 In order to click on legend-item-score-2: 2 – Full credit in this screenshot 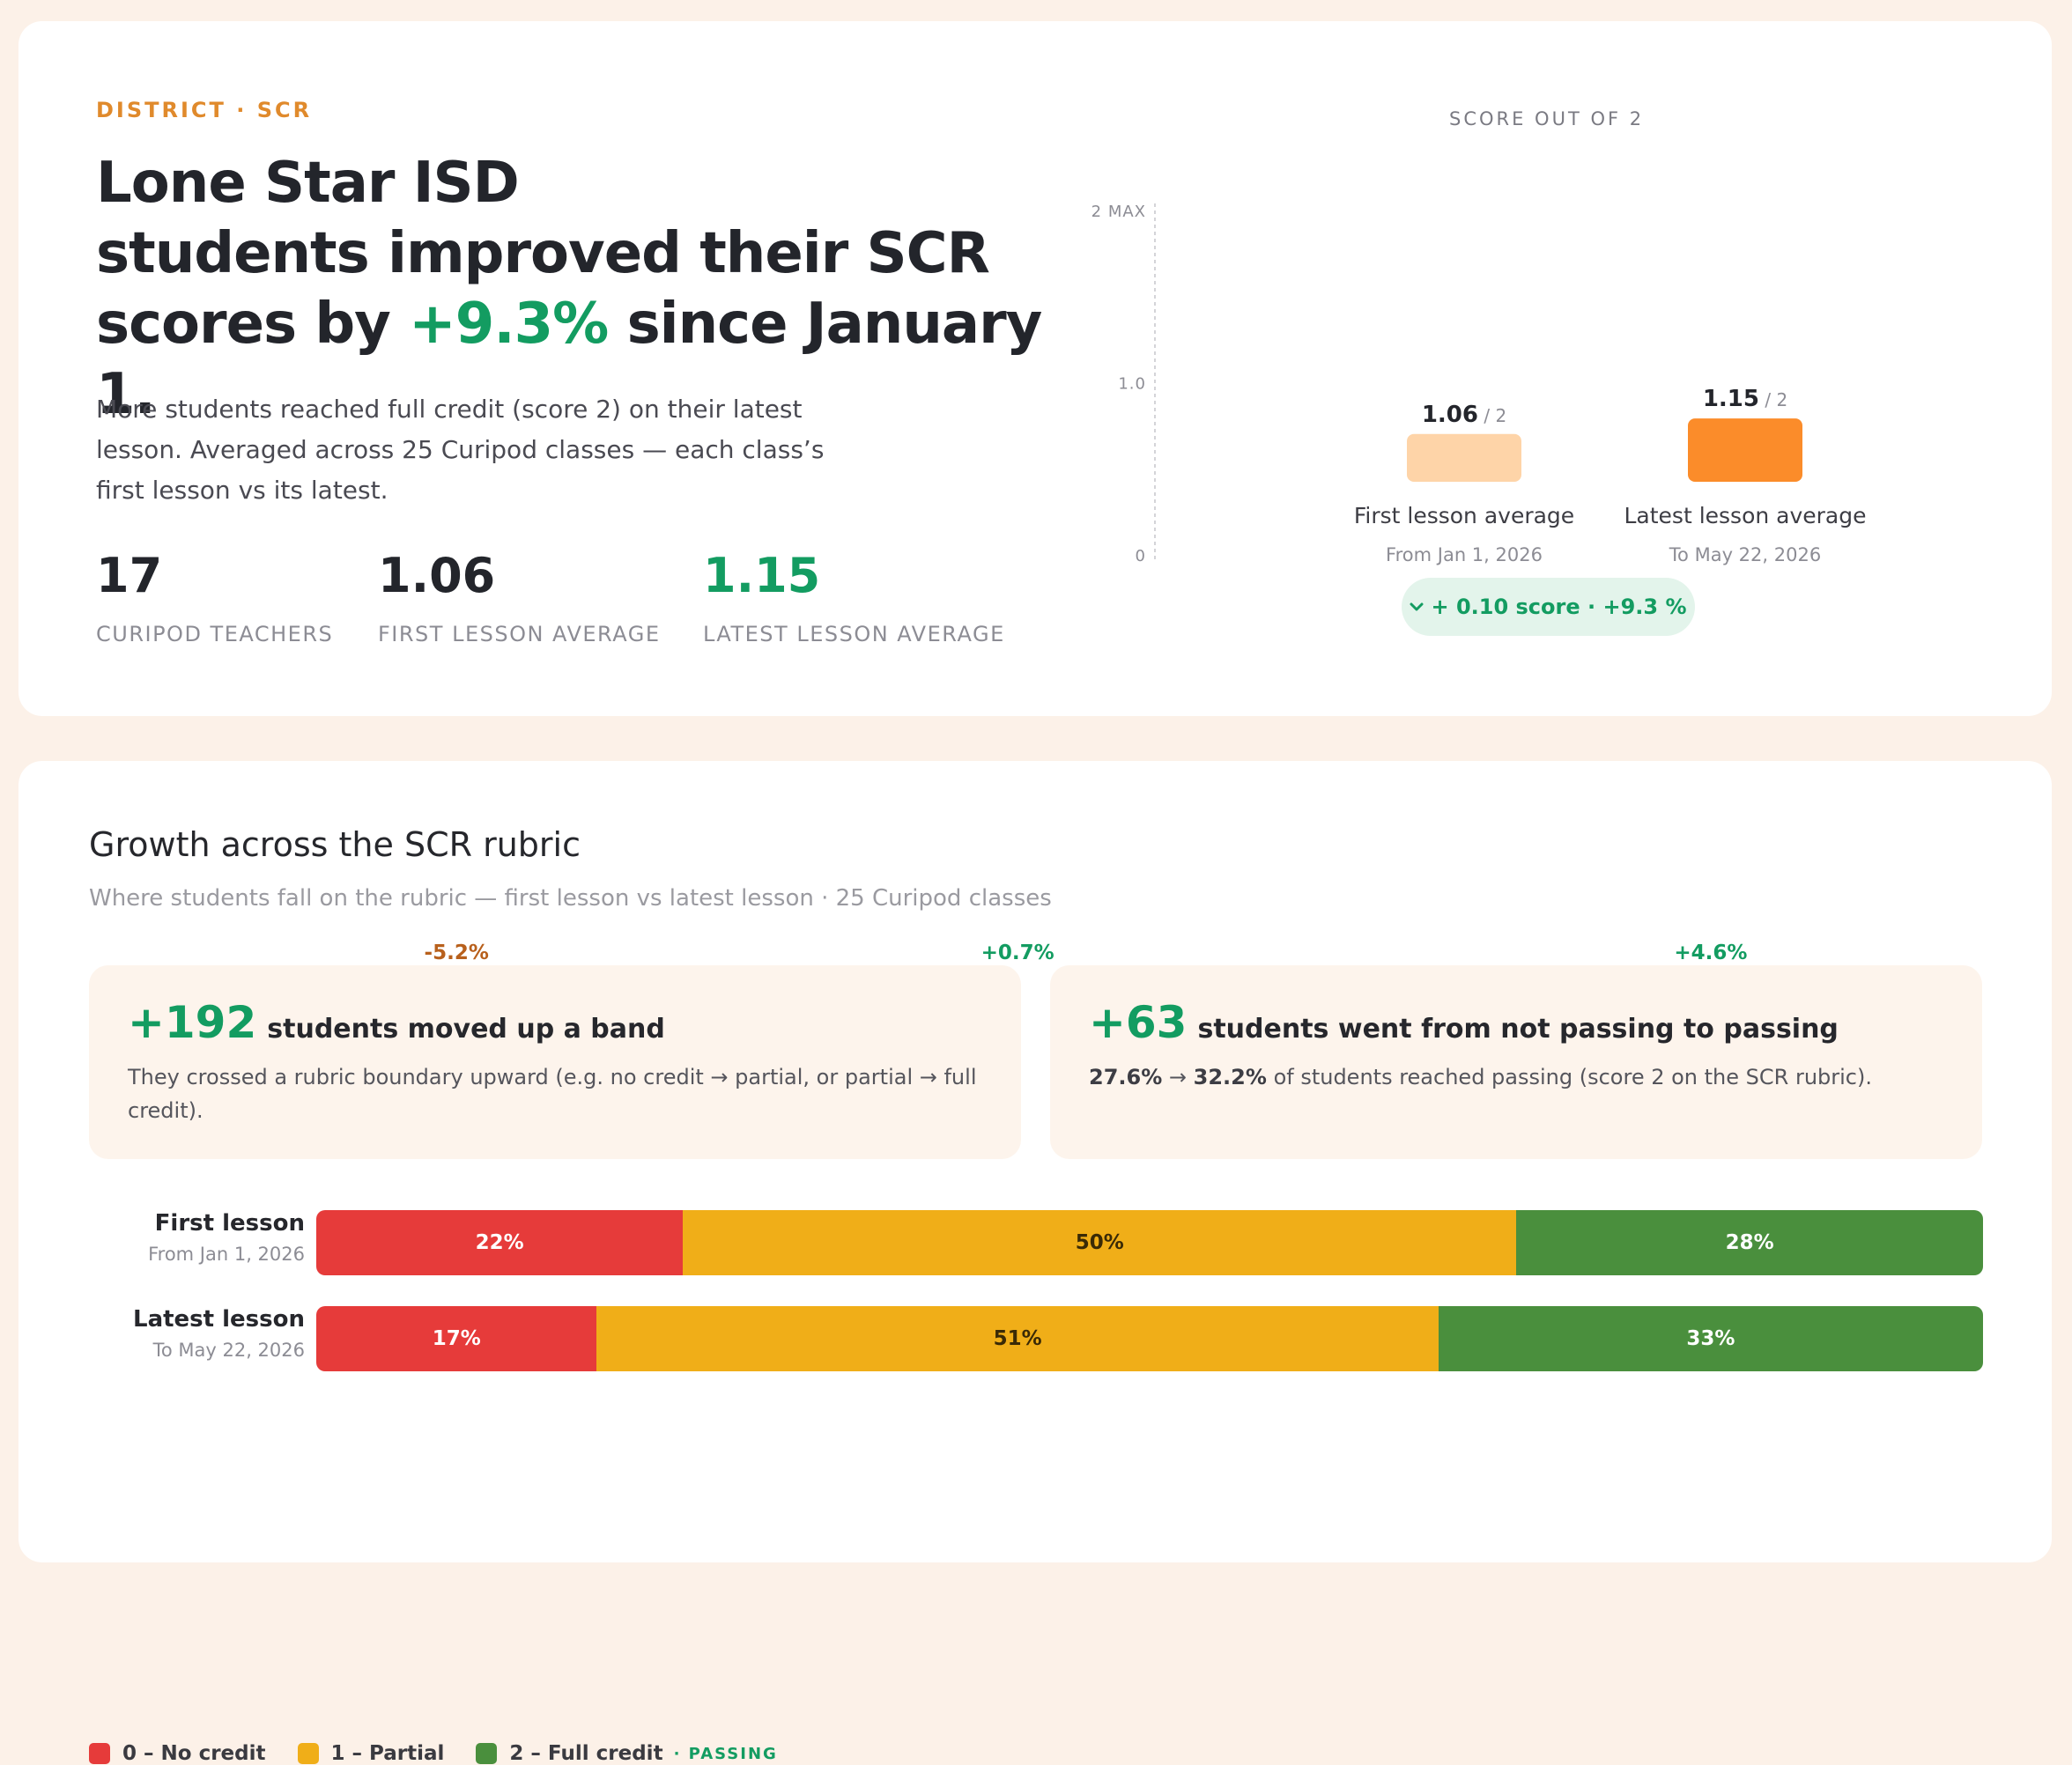, I will do `click(569, 1753)`.